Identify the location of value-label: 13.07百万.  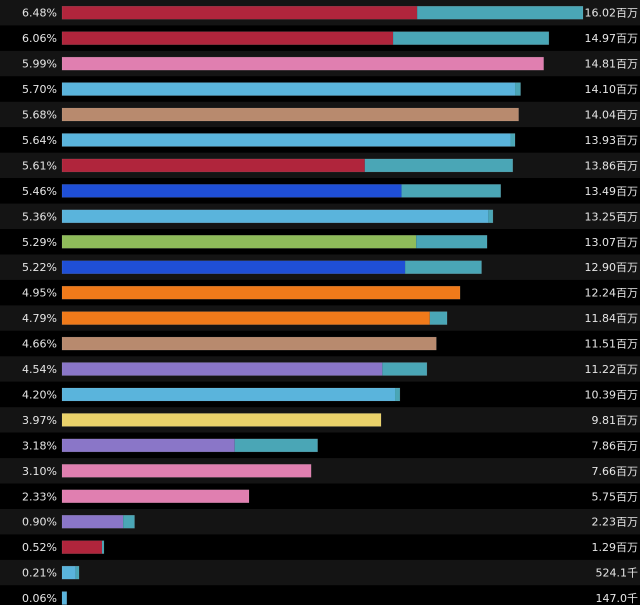
(612, 242).